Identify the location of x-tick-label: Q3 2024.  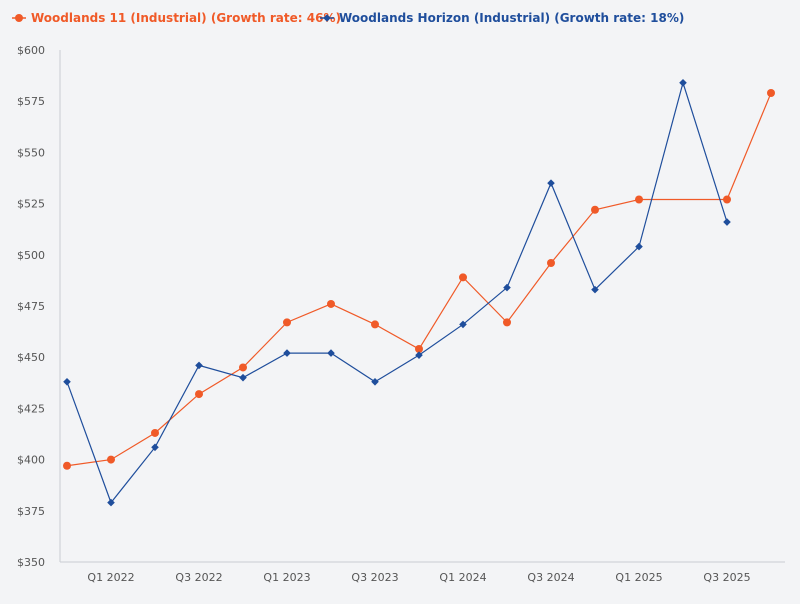
(550, 577).